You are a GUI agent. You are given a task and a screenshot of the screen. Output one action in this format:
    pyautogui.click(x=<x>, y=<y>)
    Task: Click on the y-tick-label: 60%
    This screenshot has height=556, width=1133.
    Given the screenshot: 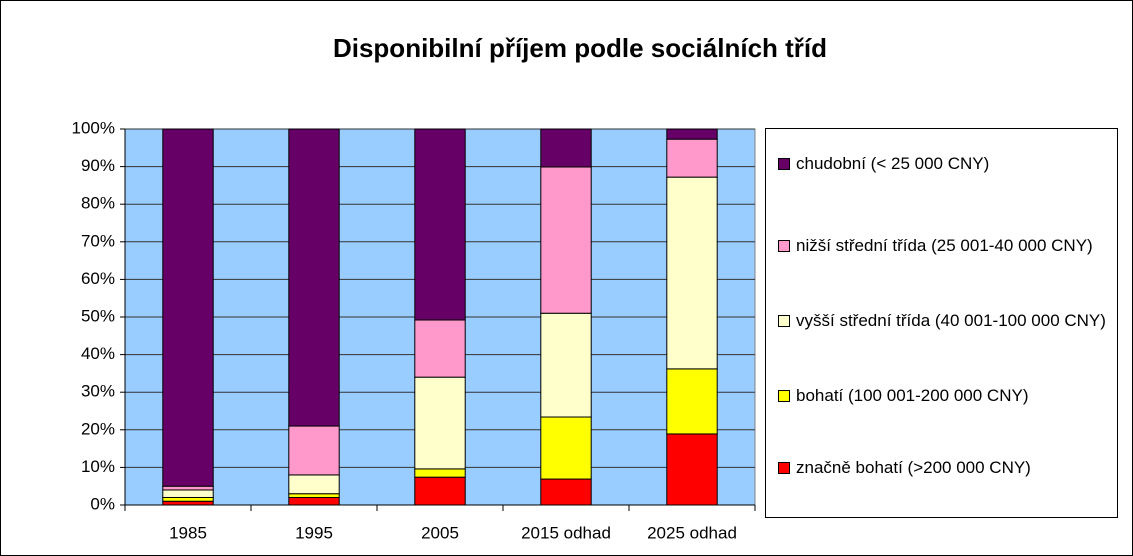 What is the action you would take?
    pyautogui.click(x=98, y=278)
    